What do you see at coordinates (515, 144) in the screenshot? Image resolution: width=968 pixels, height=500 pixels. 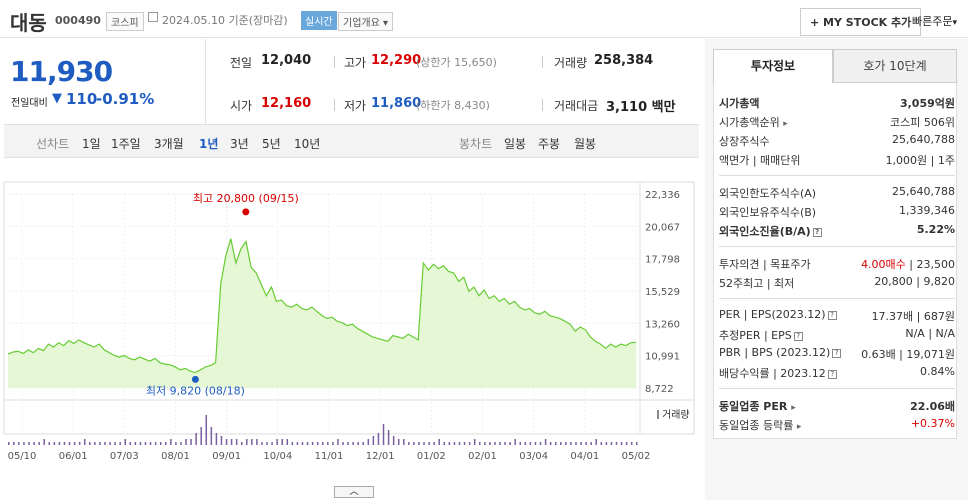 I see `candle-daily: 일봉` at bounding box center [515, 144].